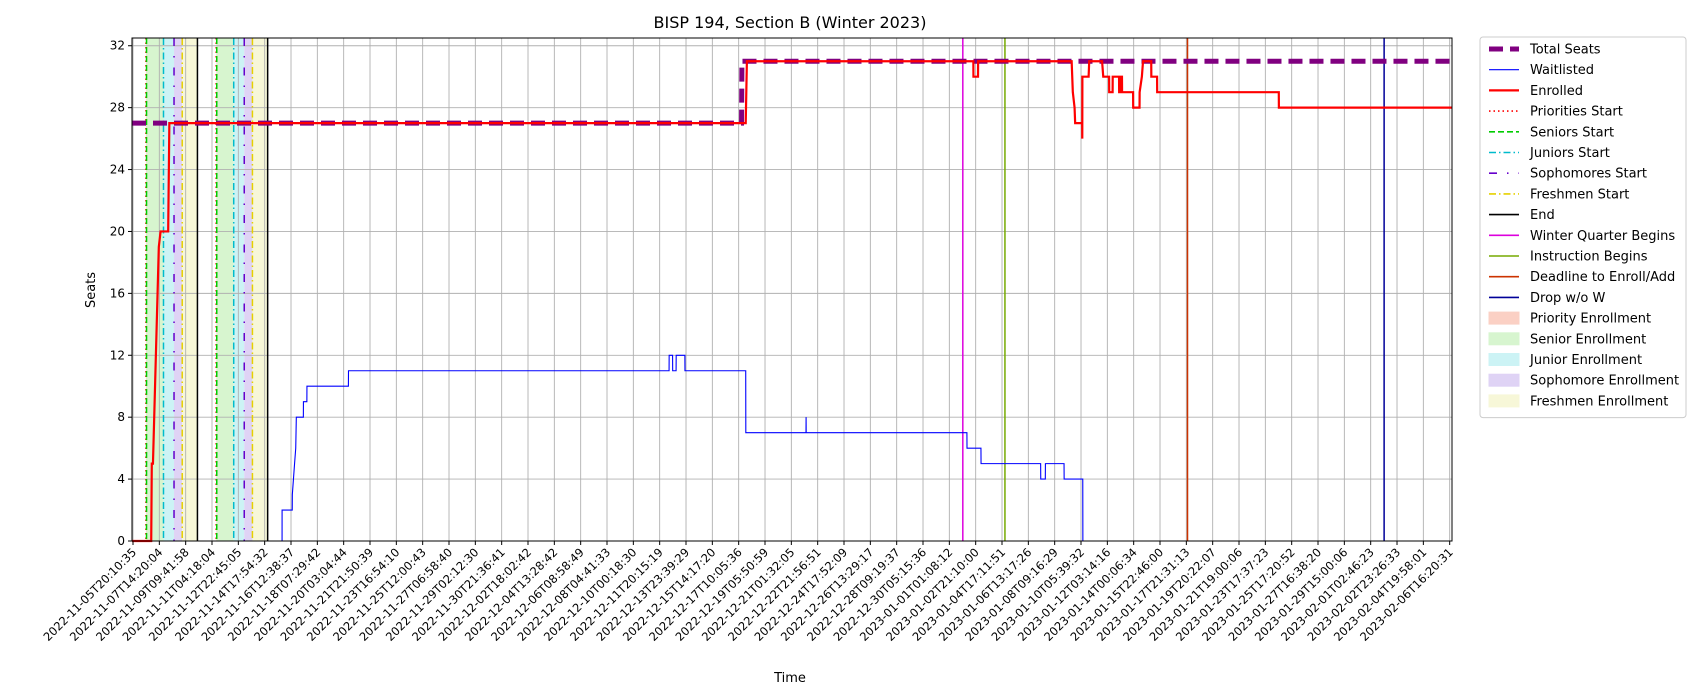 The width and height of the screenshot is (1700, 700). What do you see at coordinates (1588, 339) in the screenshot?
I see `legend-label-senior-enrollment: Senior Enrollment` at bounding box center [1588, 339].